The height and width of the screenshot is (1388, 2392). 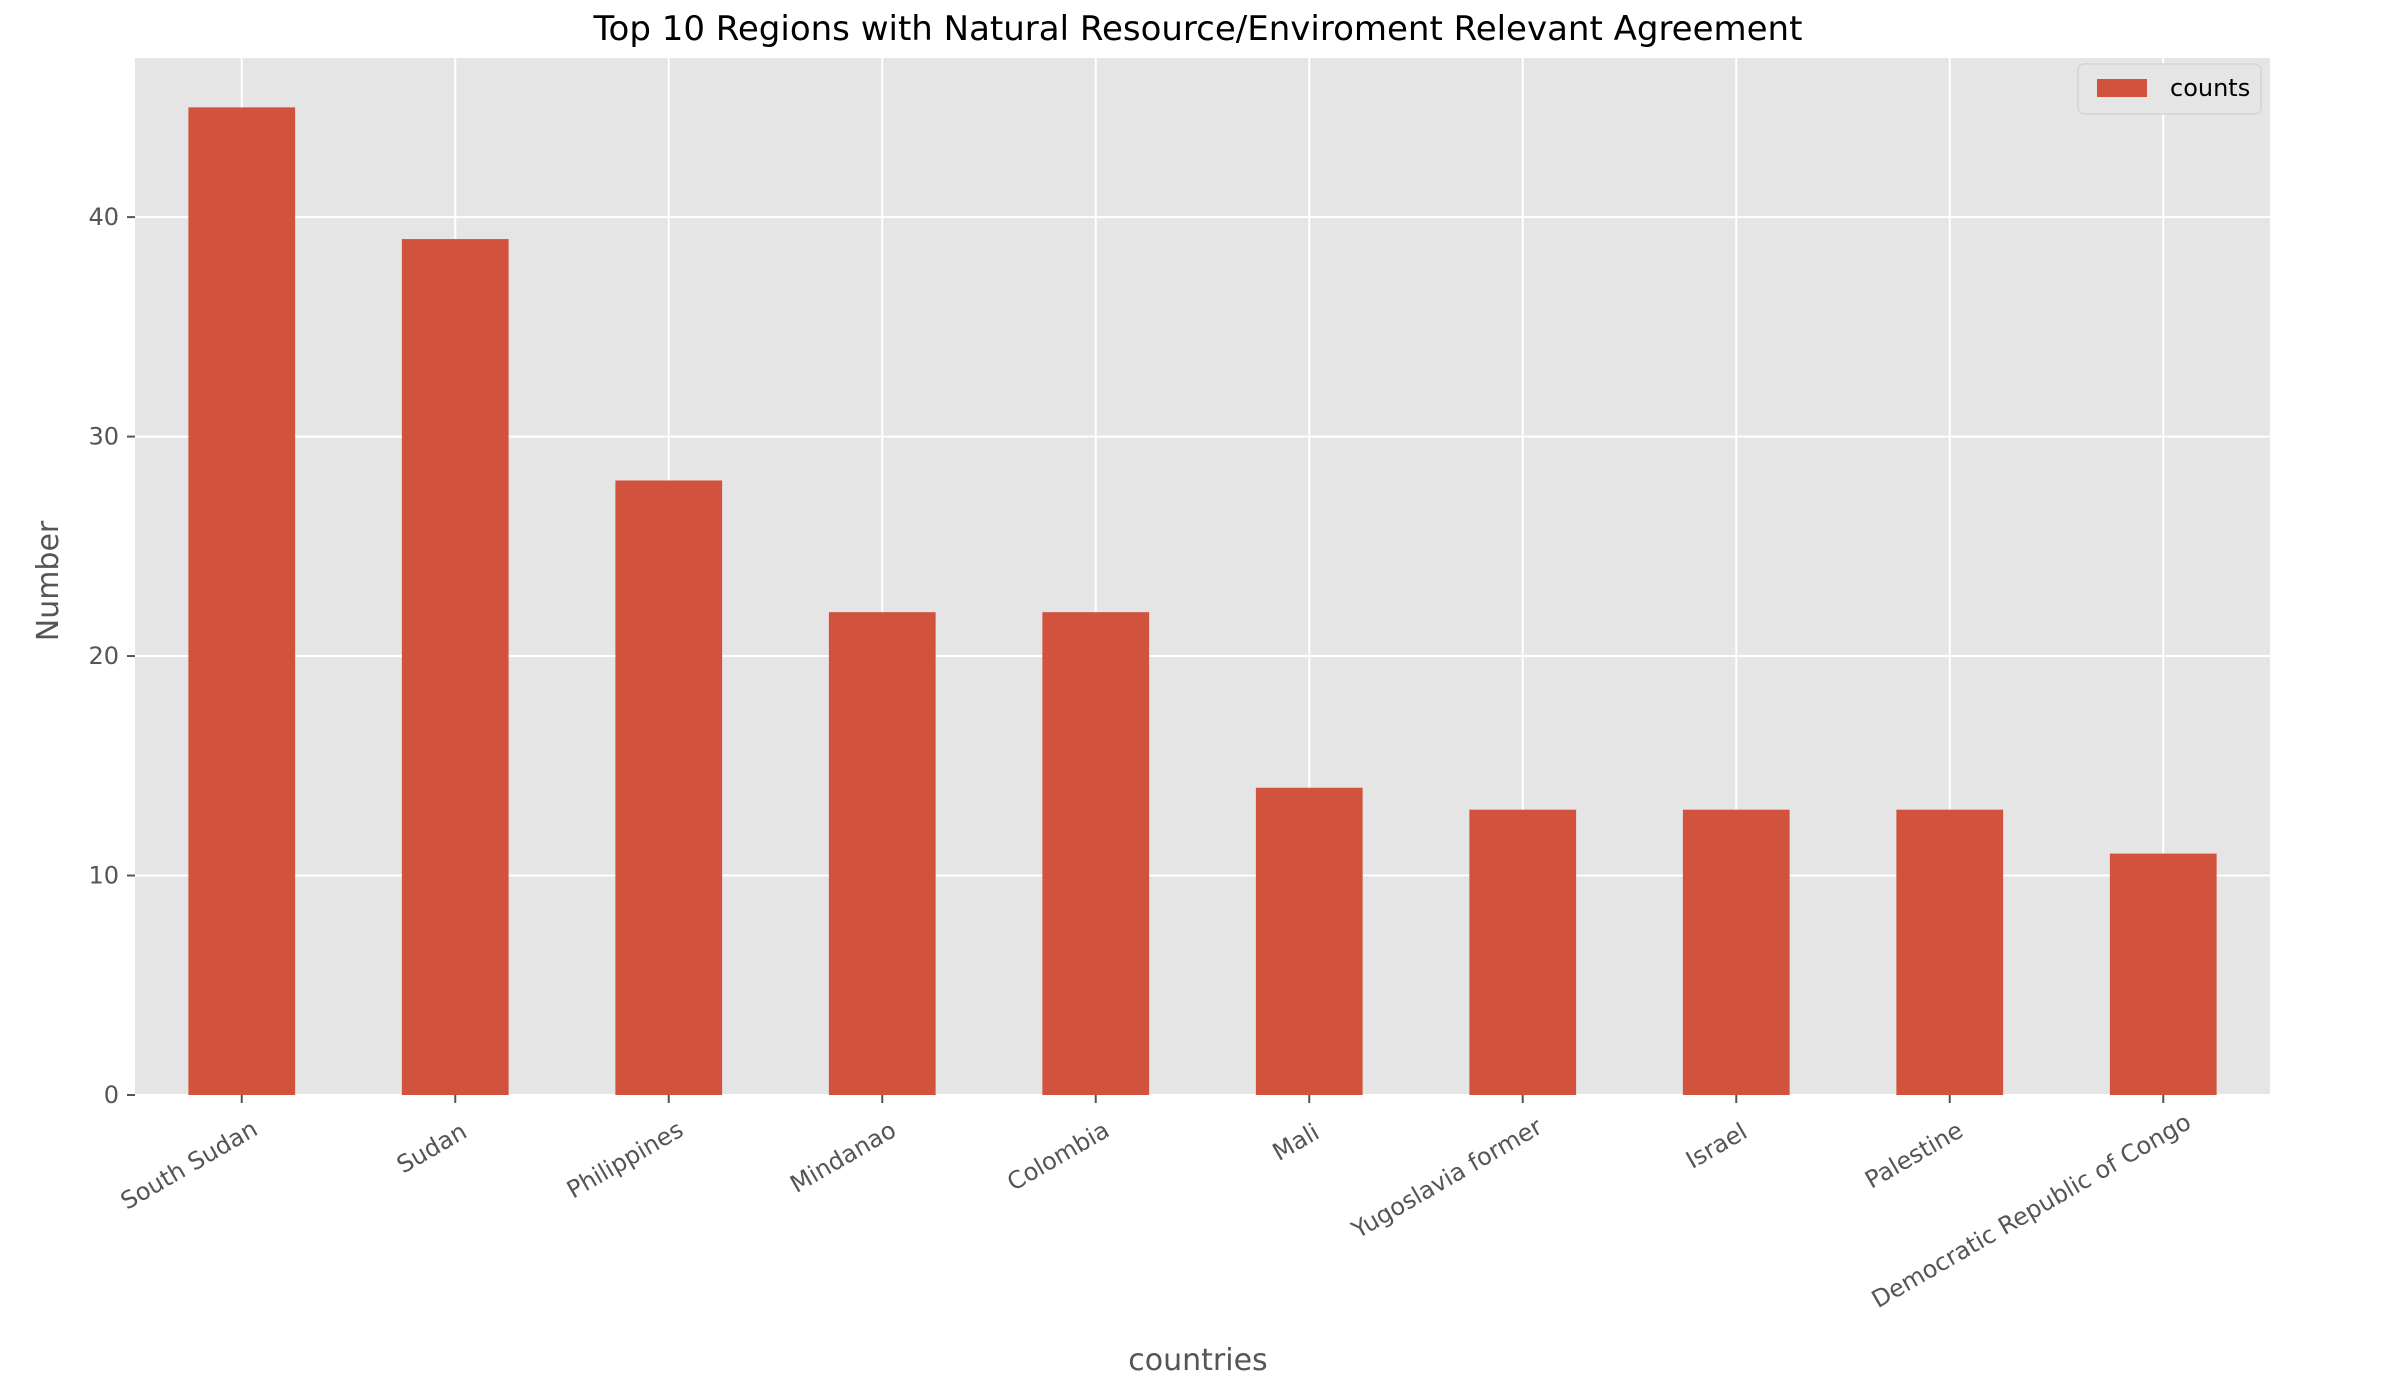 I want to click on x-tick-label: Mali, so click(x=1296, y=1142).